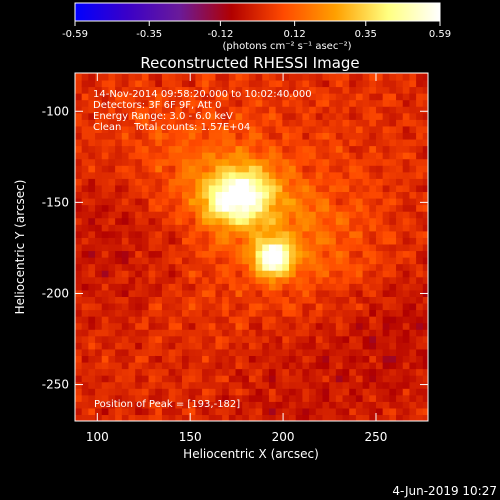  Describe the element at coordinates (220, 34) in the screenshot. I see `colorbar-tick-label: -0.12` at that location.